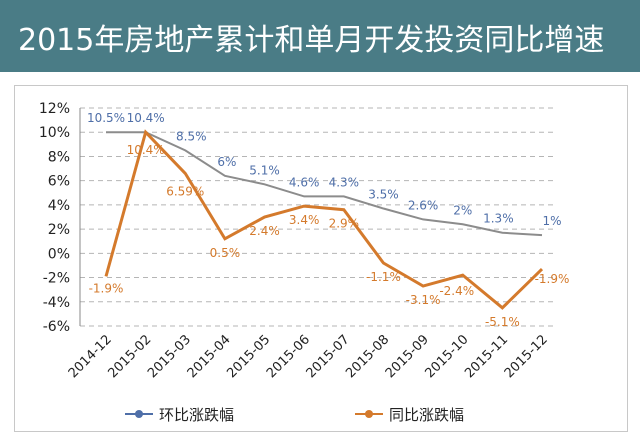 The height and width of the screenshot is (439, 640). What do you see at coordinates (344, 224) in the screenshot?
I see `data-label-tongbi: 2.9%` at bounding box center [344, 224].